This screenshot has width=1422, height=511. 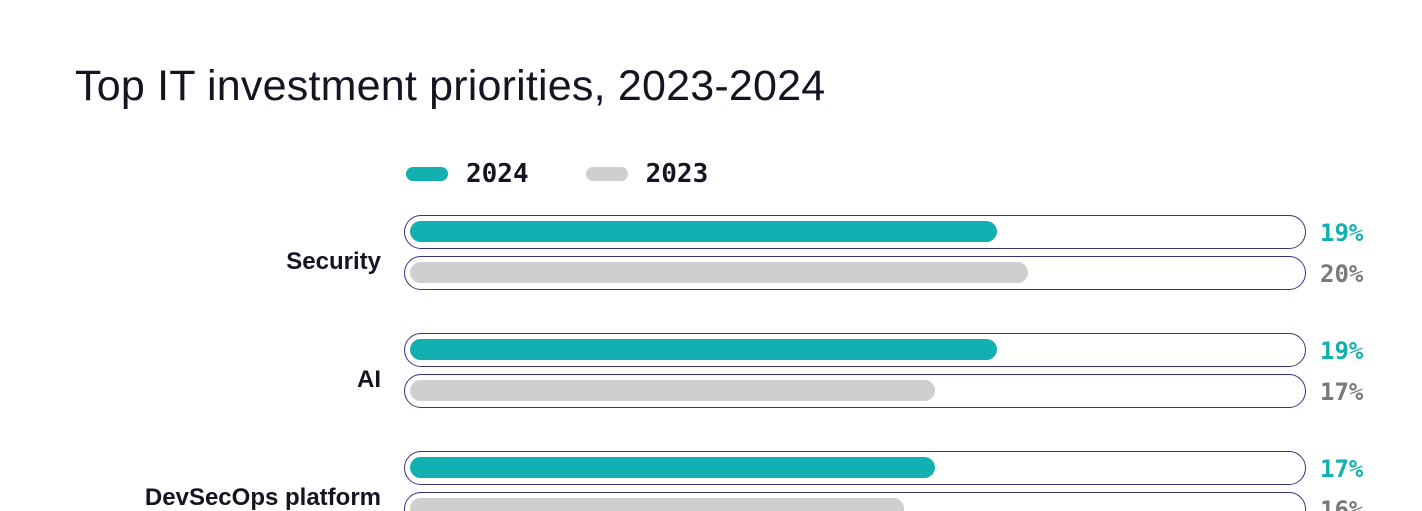 What do you see at coordinates (606, 174) in the screenshot?
I see `legend-swatch-2023` at bounding box center [606, 174].